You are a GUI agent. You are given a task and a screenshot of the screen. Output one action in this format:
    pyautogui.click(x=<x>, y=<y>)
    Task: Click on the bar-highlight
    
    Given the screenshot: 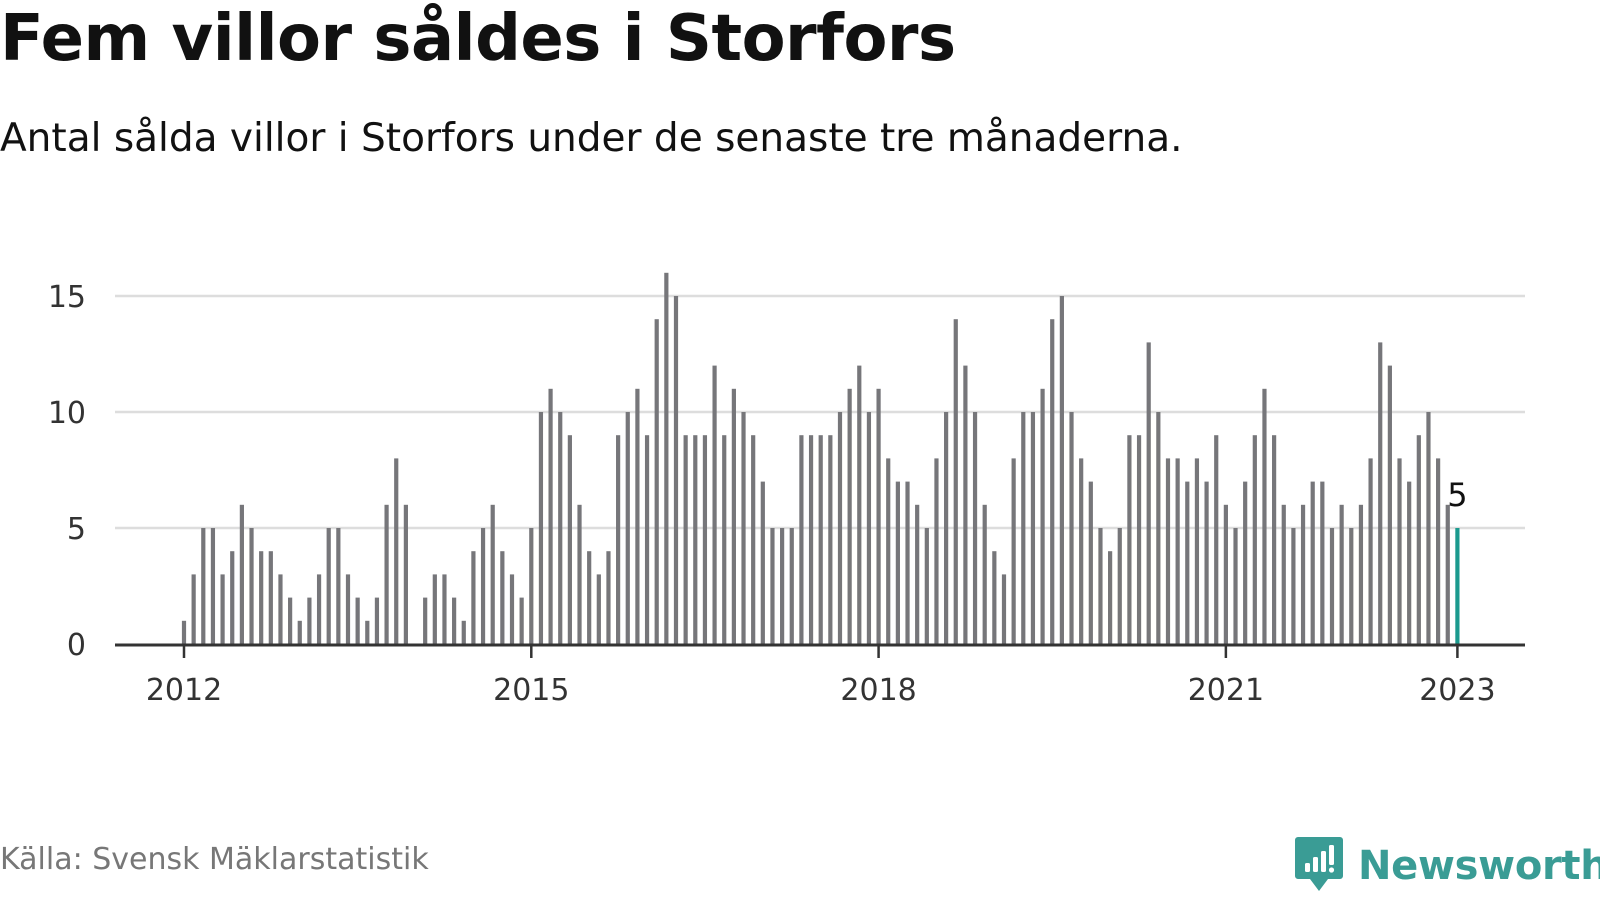 What is the action you would take?
    pyautogui.click(x=1457, y=586)
    